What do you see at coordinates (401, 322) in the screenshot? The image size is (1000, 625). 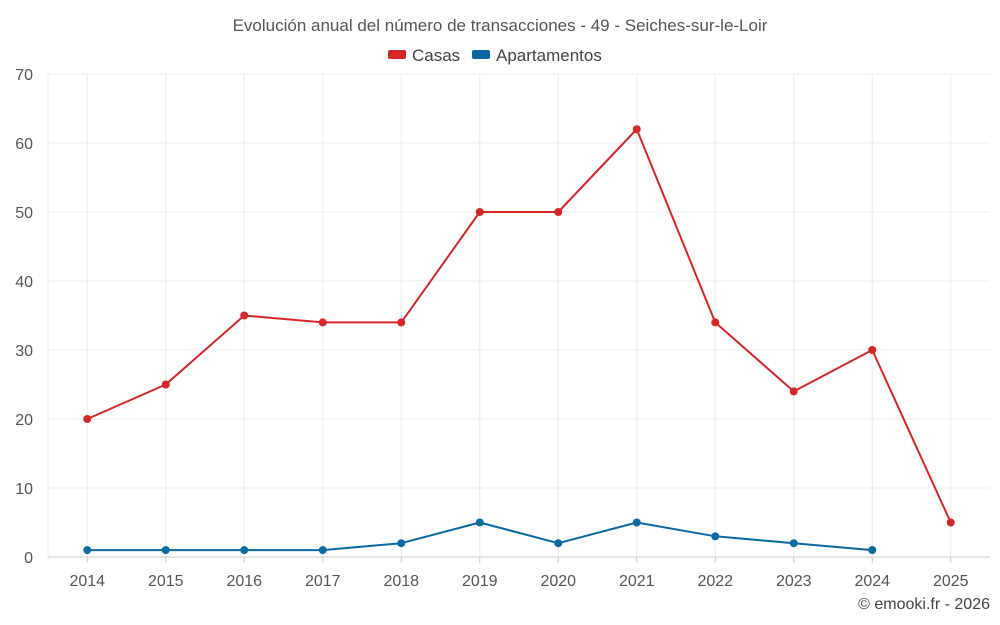 I see `data-point-casas-2018` at bounding box center [401, 322].